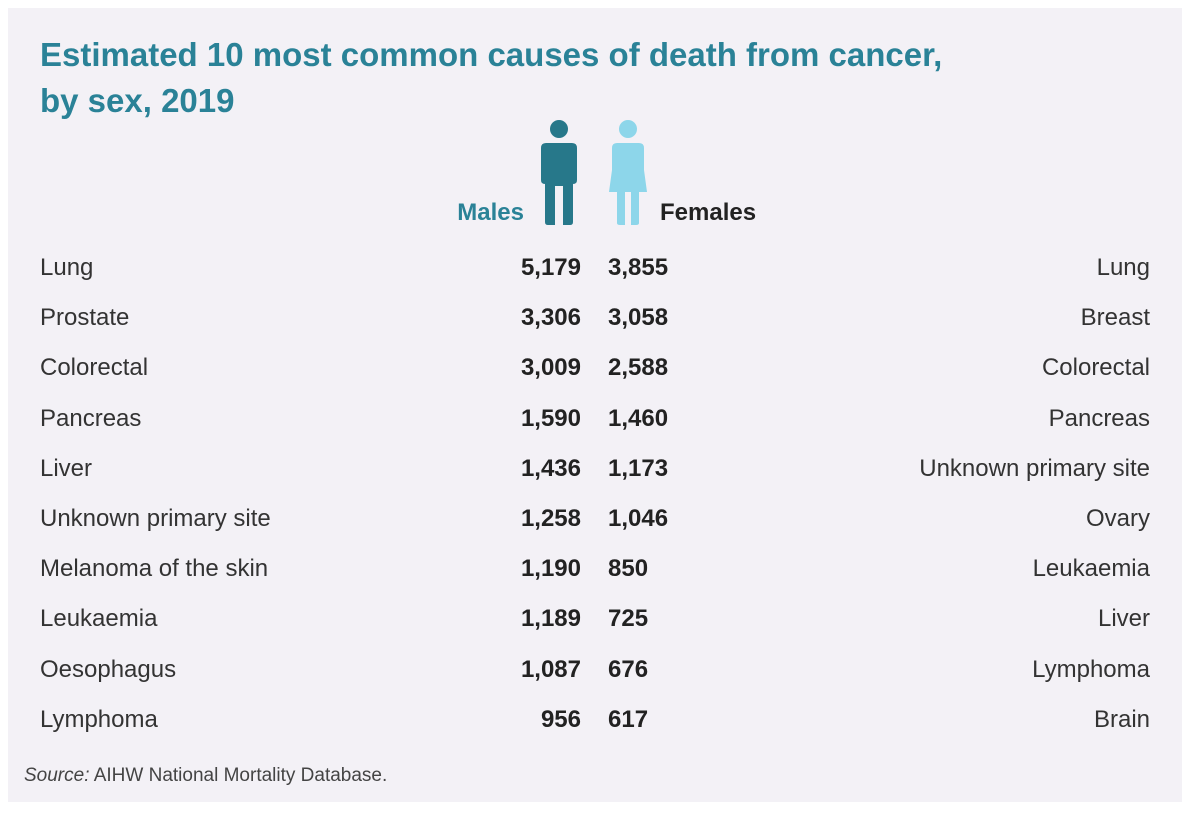 The image size is (1200, 815). What do you see at coordinates (638, 518) in the screenshot?
I see `female-value: 1,046` at bounding box center [638, 518].